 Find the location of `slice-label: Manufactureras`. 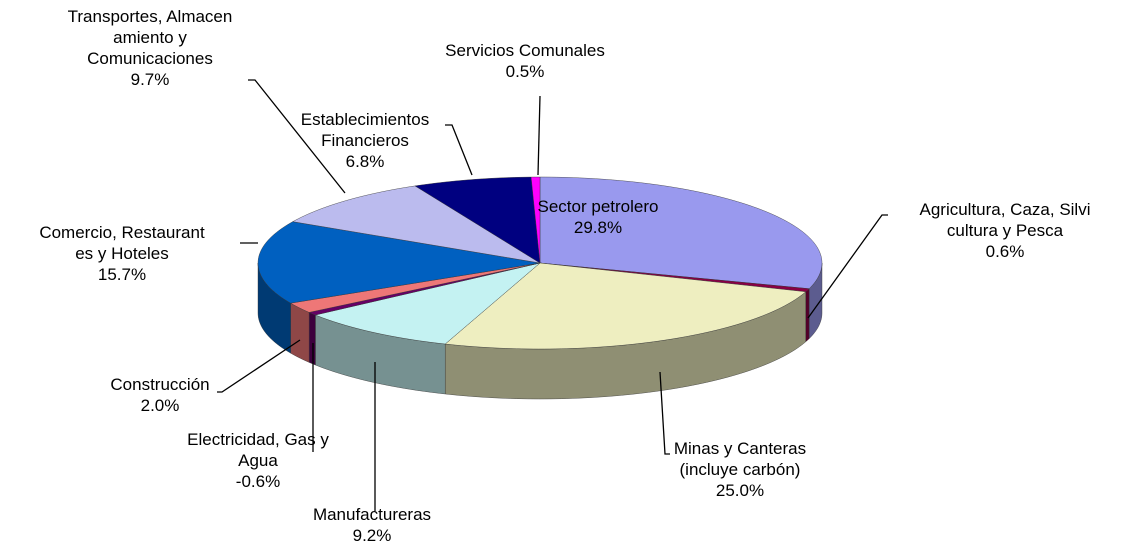

slice-label: Manufactureras is located at coordinates (372, 514).